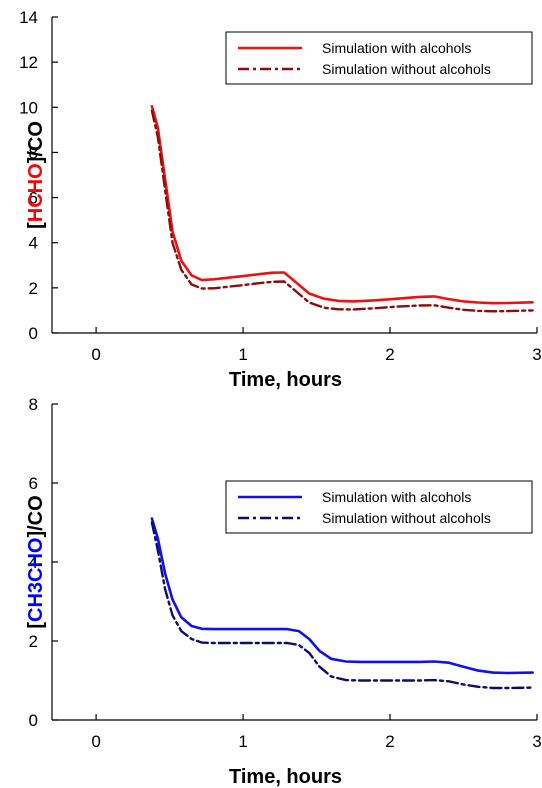 This screenshot has height=788, width=542. Describe the element at coordinates (342, 596) in the screenshot. I see `series-line-with-alcohols` at that location.